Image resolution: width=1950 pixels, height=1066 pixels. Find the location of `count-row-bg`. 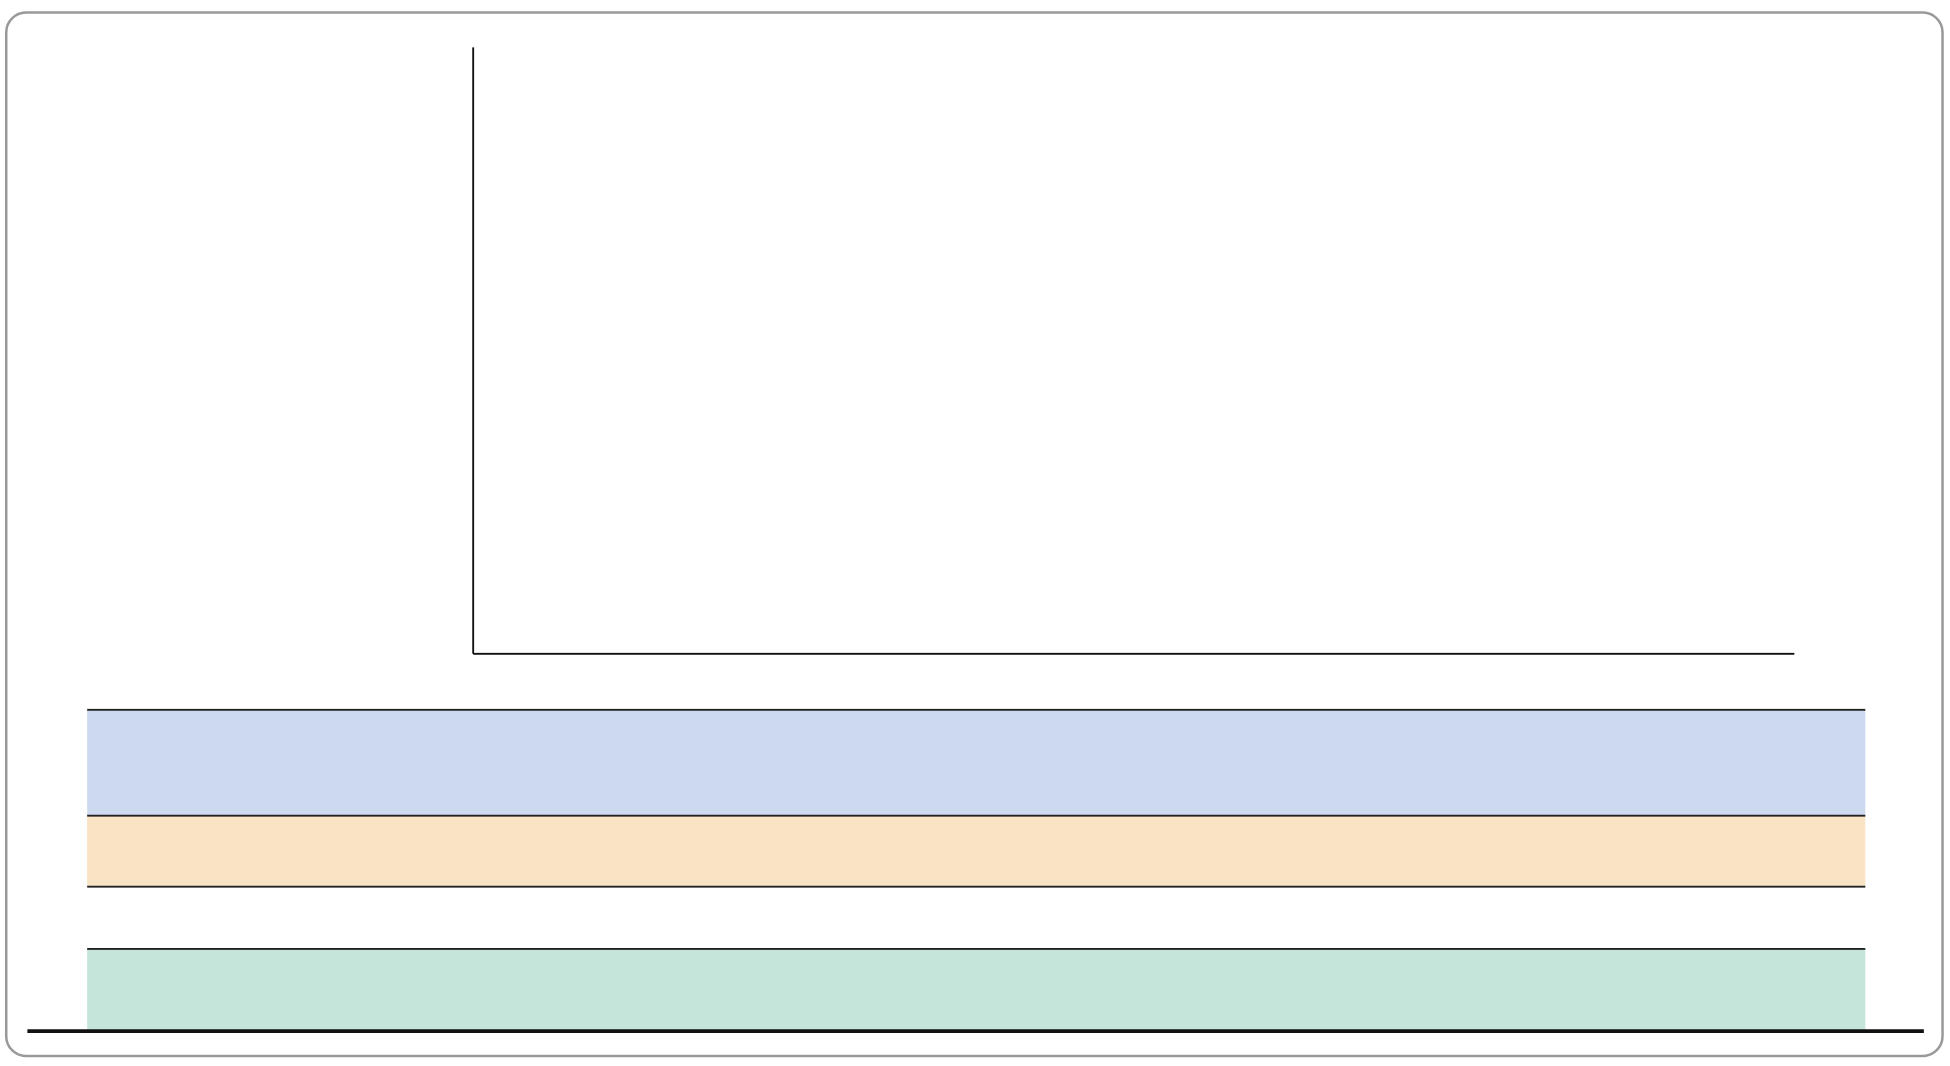

count-row-bg is located at coordinates (976, 762).